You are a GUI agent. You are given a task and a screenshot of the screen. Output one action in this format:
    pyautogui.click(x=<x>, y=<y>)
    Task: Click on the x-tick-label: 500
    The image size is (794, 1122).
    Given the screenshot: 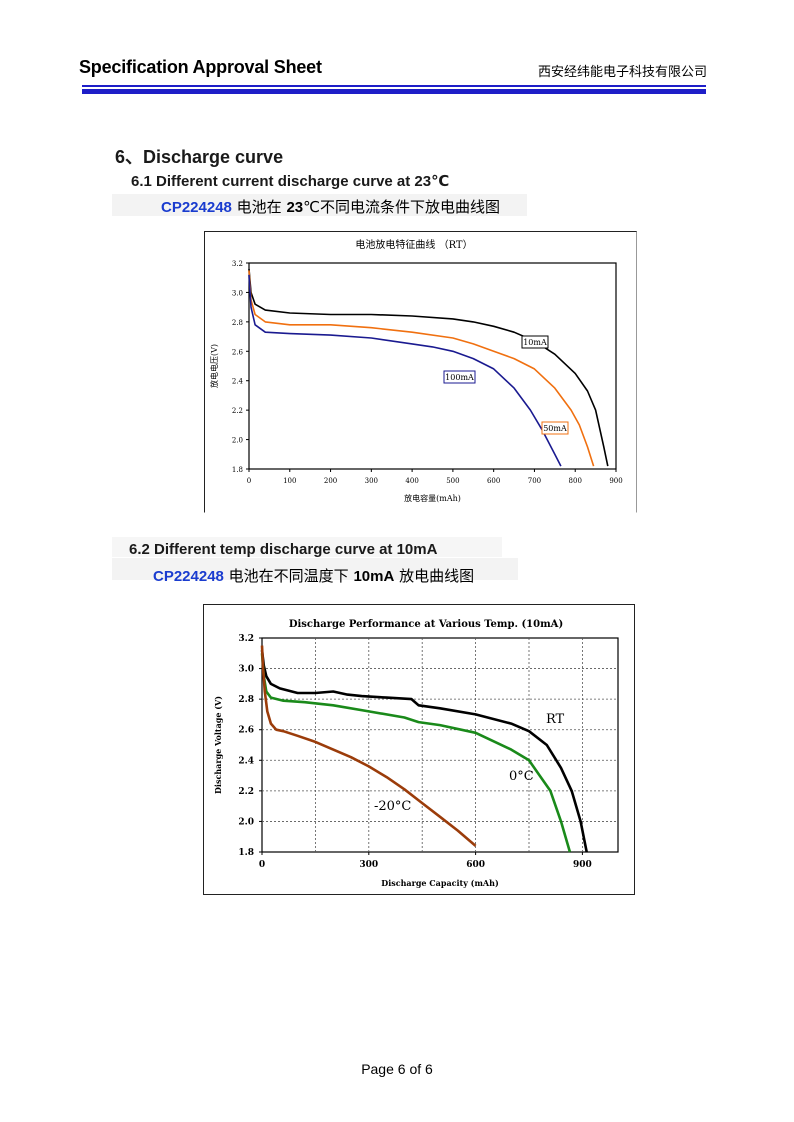 What is the action you would take?
    pyautogui.click(x=452, y=481)
    